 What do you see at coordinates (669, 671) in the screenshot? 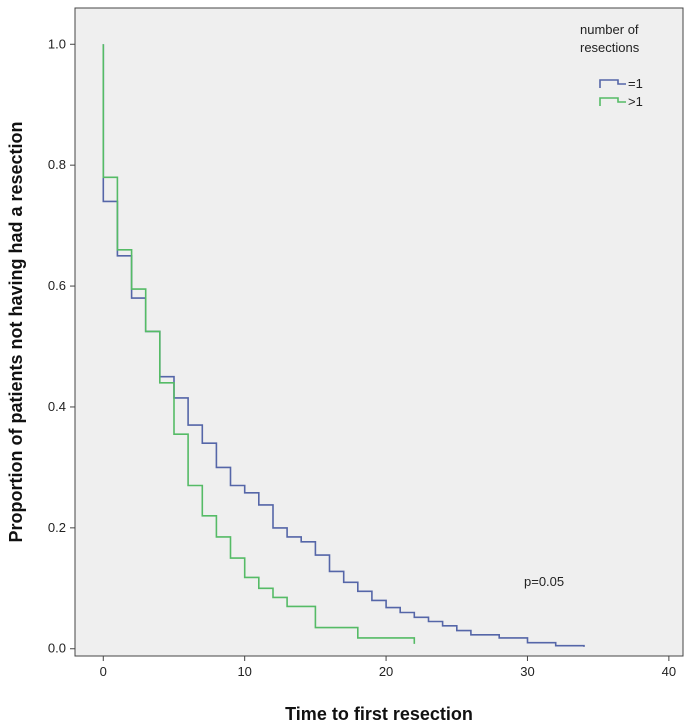
I see `x-tick-label: 40` at bounding box center [669, 671].